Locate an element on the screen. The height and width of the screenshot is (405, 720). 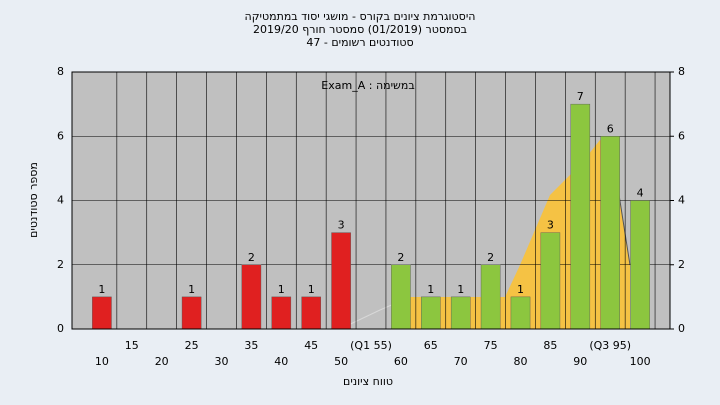
x-tick-label: 90 is located at coordinates (580, 361).